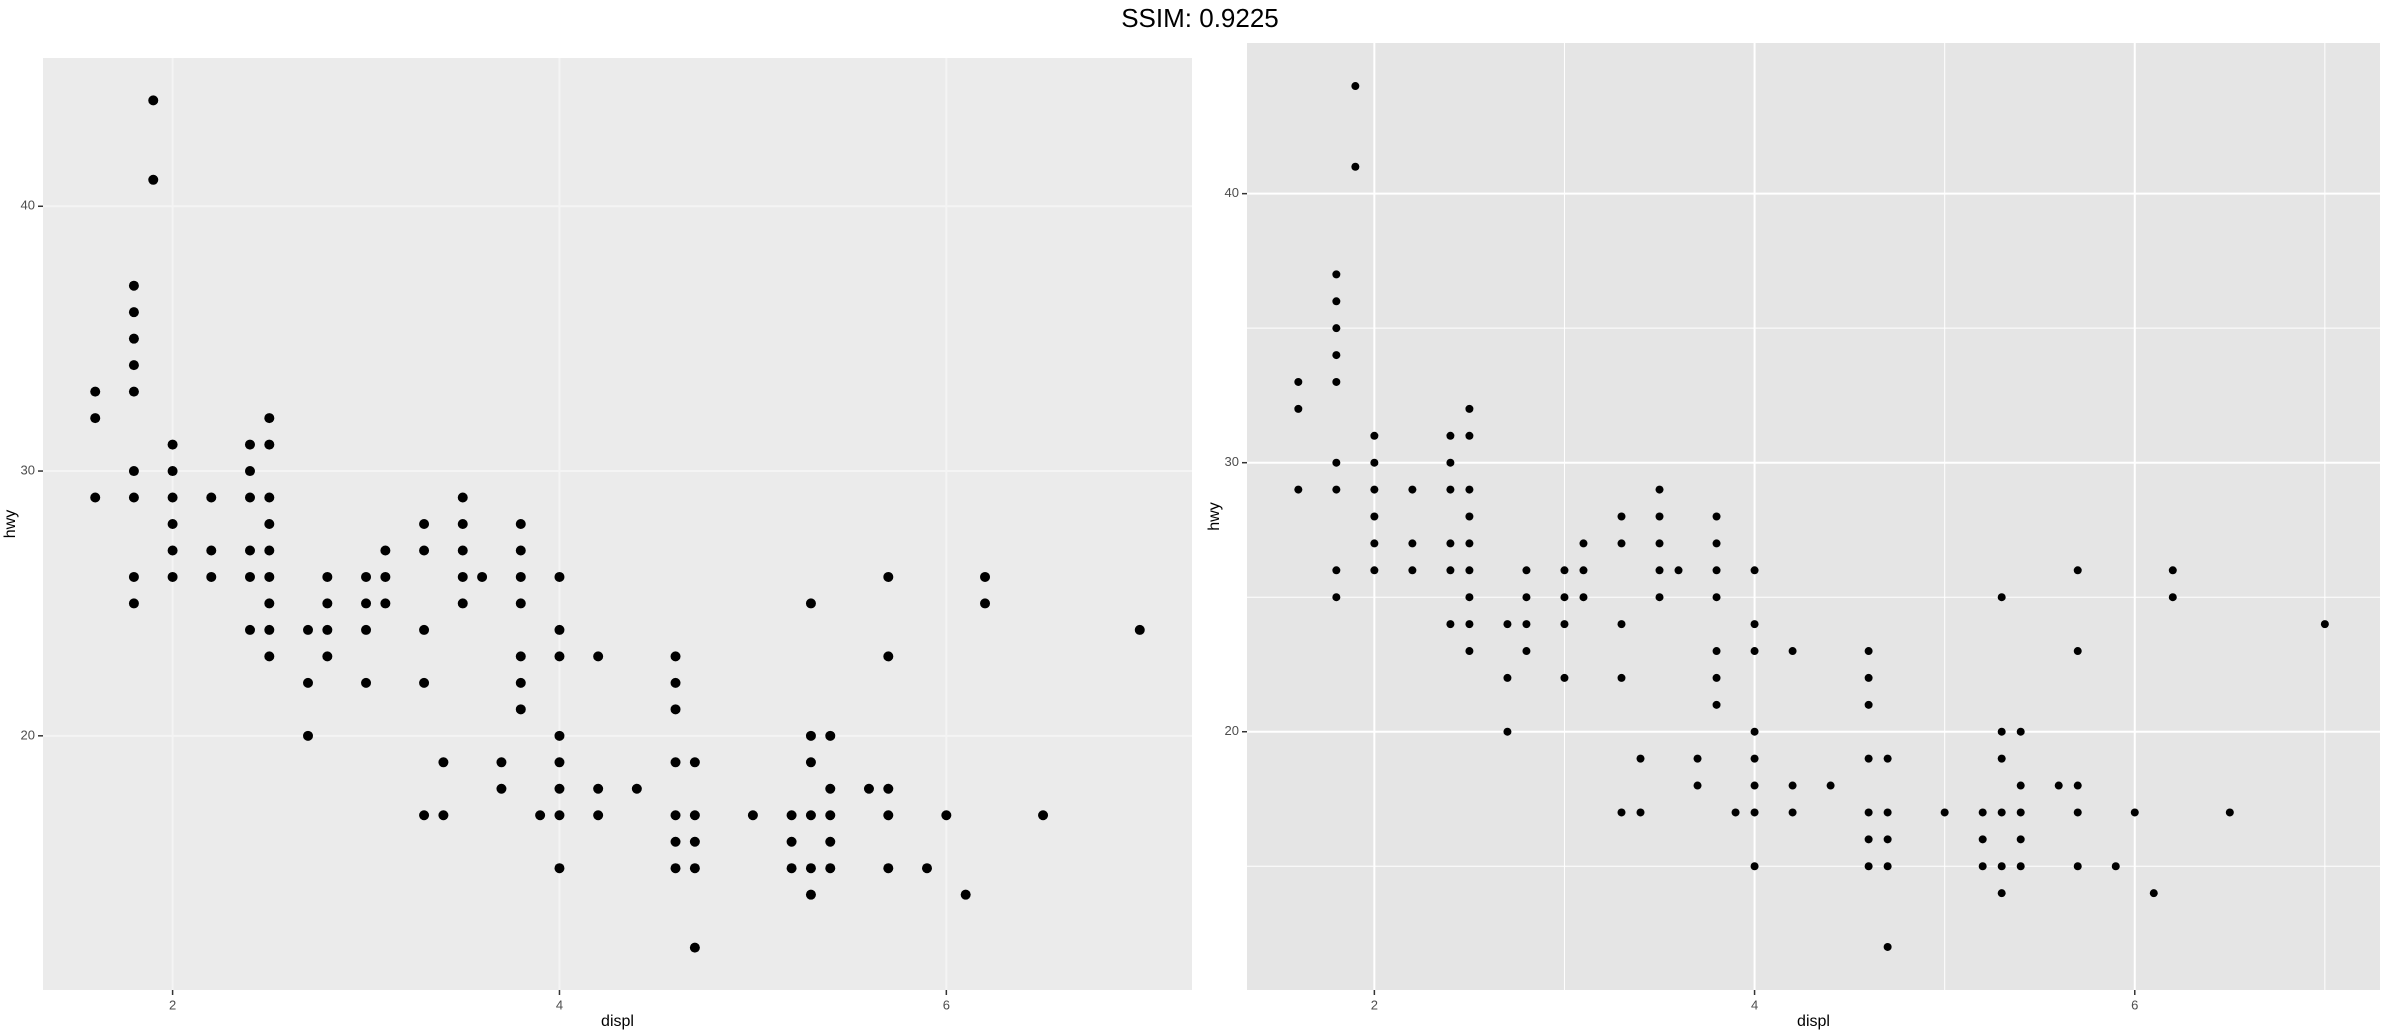  What do you see at coordinates (1813, 1021) in the screenshot?
I see `x-axis-title: displ` at bounding box center [1813, 1021].